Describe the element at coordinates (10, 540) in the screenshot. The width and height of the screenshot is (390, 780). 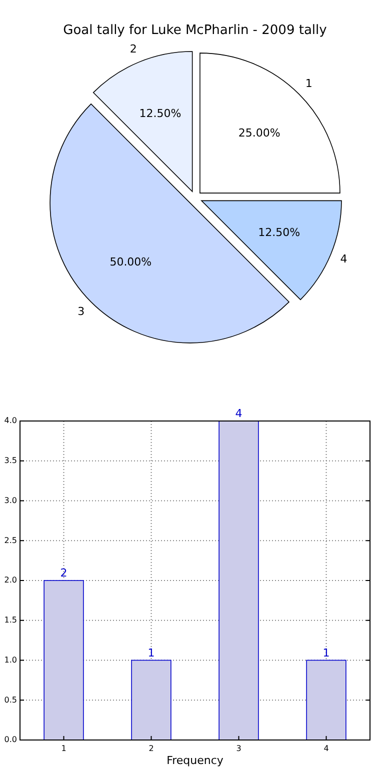
I see `y-tick-label: 2.5` at that location.